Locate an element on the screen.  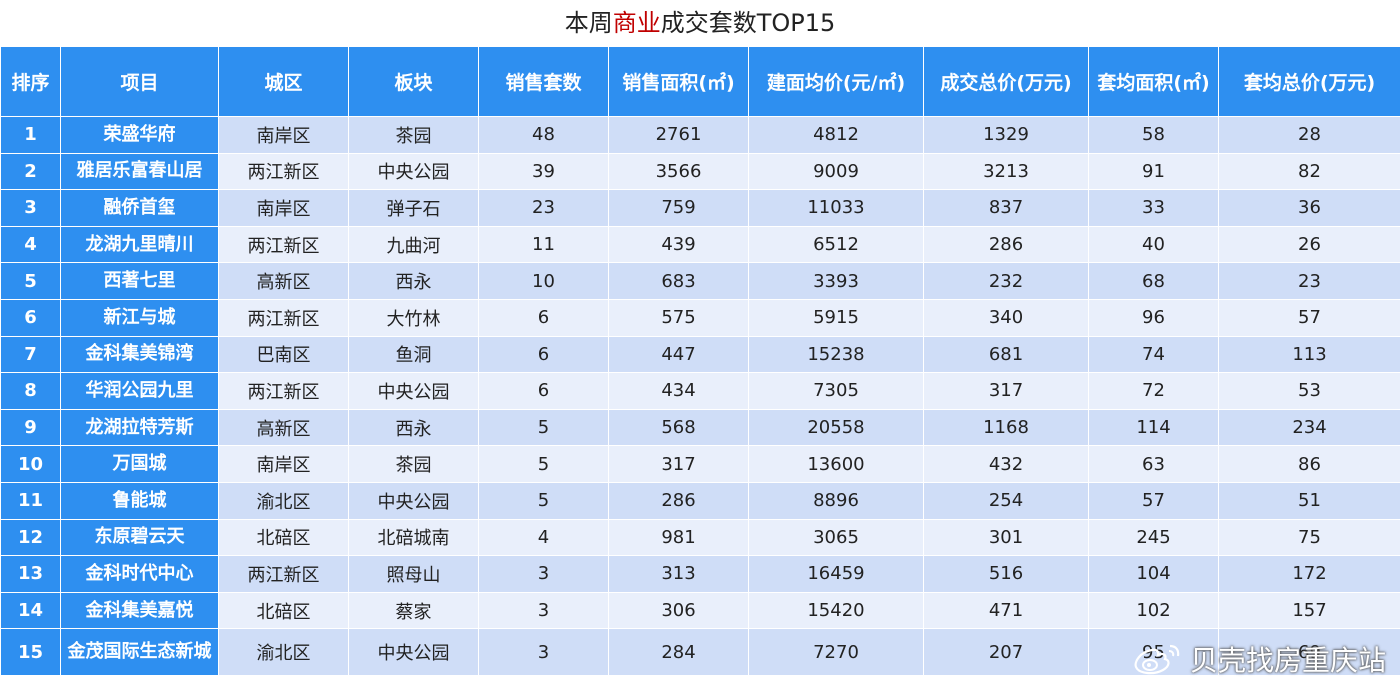
area-cell: 286 is located at coordinates (678, 500).